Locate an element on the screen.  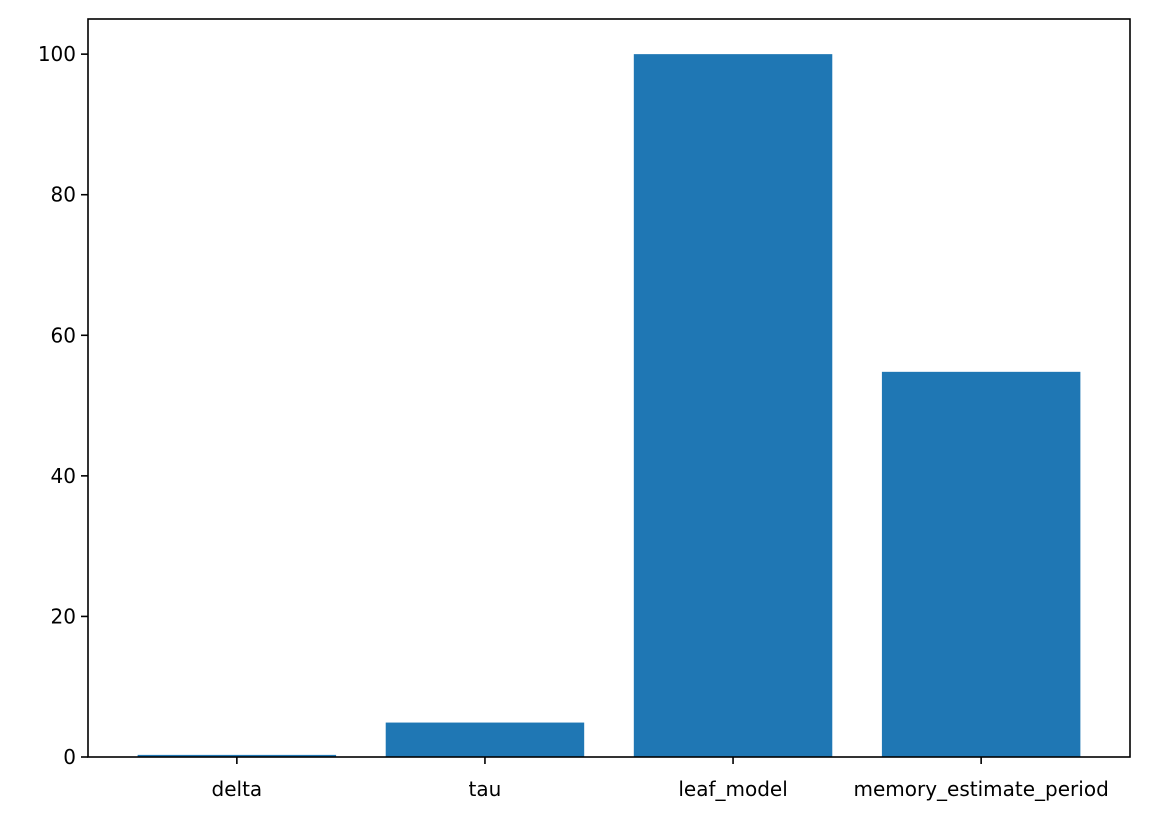
bar-leaf-model is located at coordinates (733, 405).